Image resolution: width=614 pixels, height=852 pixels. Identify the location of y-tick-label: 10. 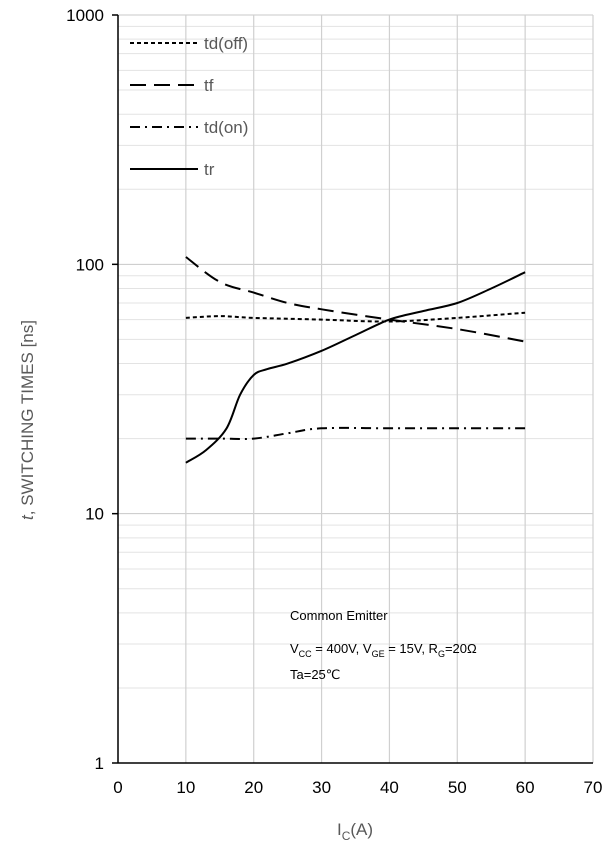
(94, 514).